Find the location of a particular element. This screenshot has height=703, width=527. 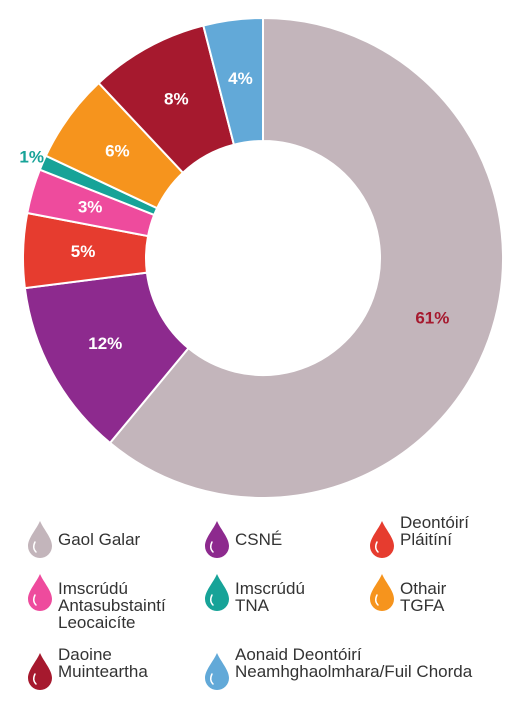

legend-label: CSNÉ is located at coordinates (259, 539).